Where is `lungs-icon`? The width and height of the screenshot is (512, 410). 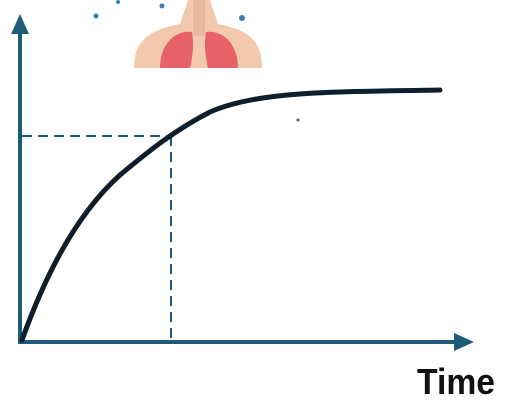 lungs-icon is located at coordinates (196, 61).